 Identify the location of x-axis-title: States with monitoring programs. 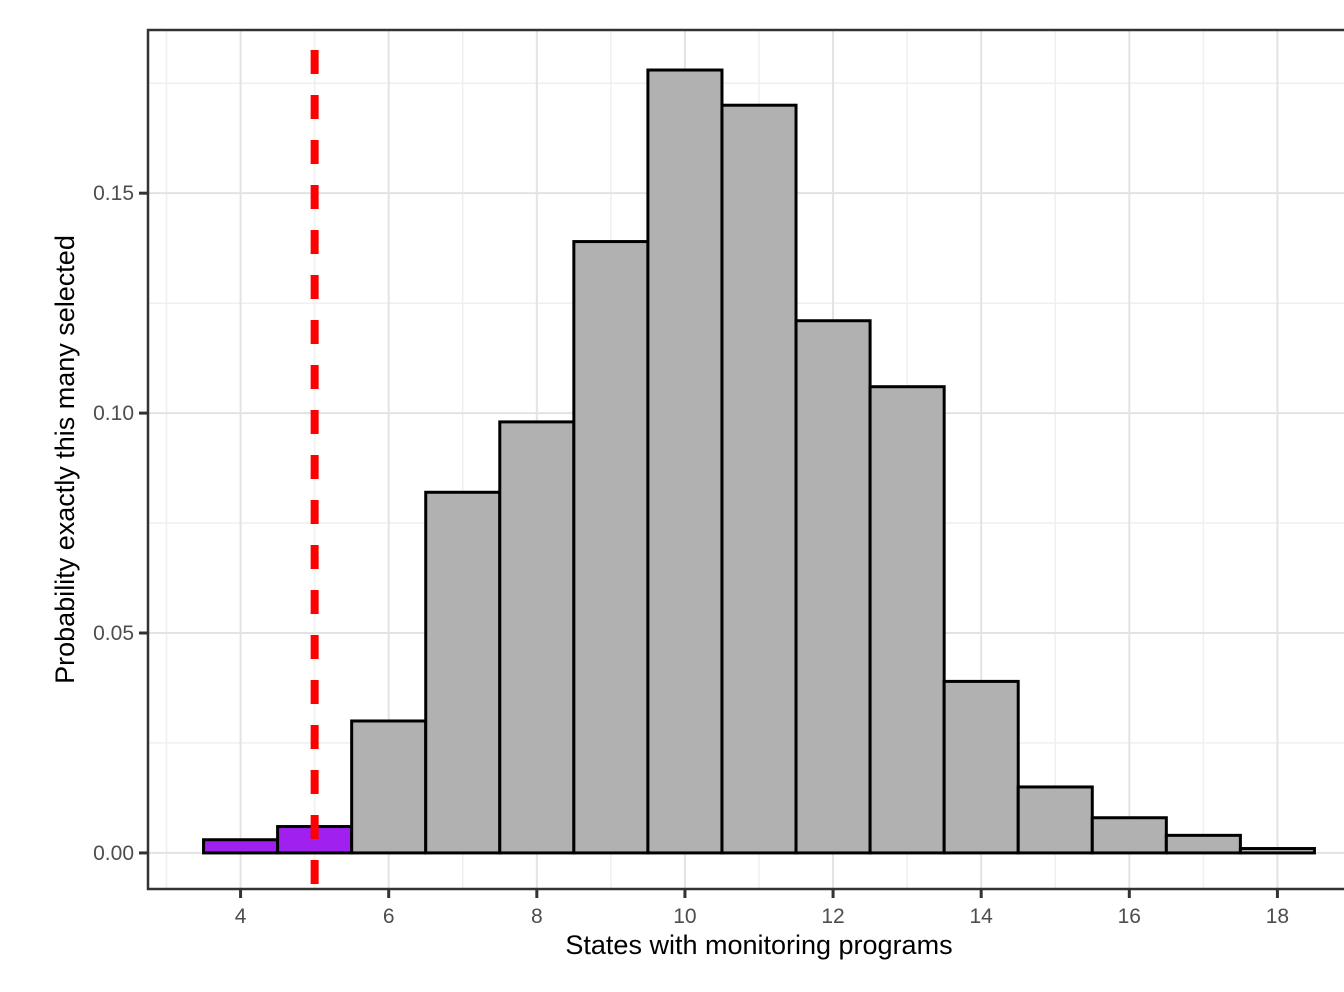
(758, 945).